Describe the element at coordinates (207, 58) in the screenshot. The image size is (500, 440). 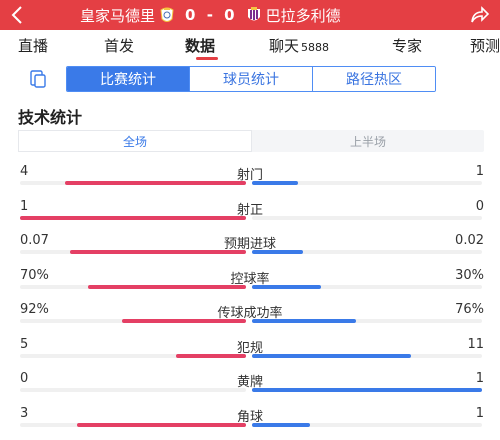
I see `active-tab-indicator` at that location.